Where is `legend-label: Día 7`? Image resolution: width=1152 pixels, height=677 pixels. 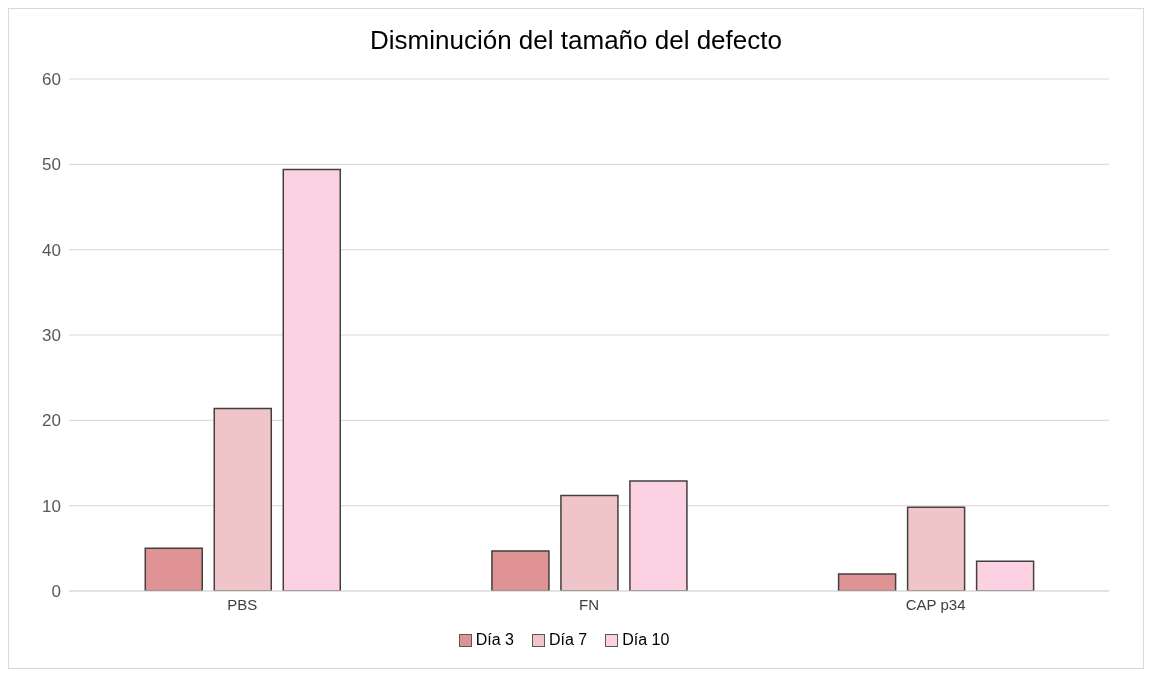
legend-label: Día 7 is located at coordinates (568, 640).